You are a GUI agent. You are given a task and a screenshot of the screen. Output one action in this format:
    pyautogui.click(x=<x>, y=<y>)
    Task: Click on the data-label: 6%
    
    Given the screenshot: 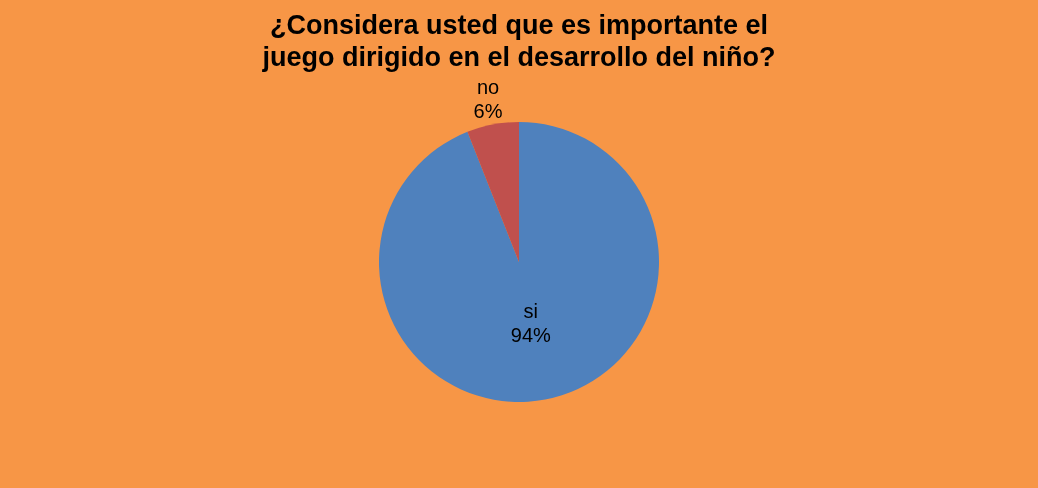 What is the action you would take?
    pyautogui.click(x=488, y=110)
    